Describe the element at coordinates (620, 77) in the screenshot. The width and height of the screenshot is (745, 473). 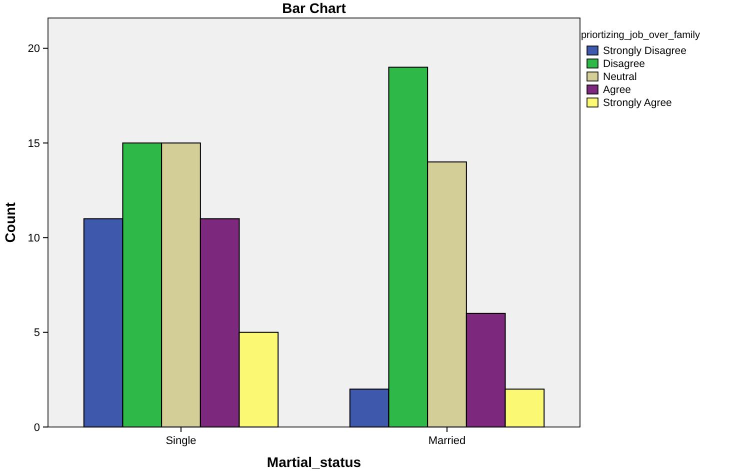
I see `legend-label: Neutral` at that location.